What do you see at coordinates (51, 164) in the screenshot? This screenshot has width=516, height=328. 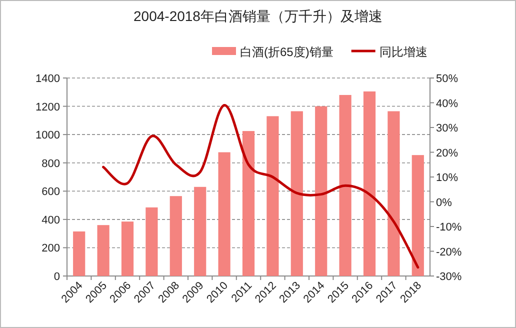 I see `y-tick-label: 800` at bounding box center [51, 164].